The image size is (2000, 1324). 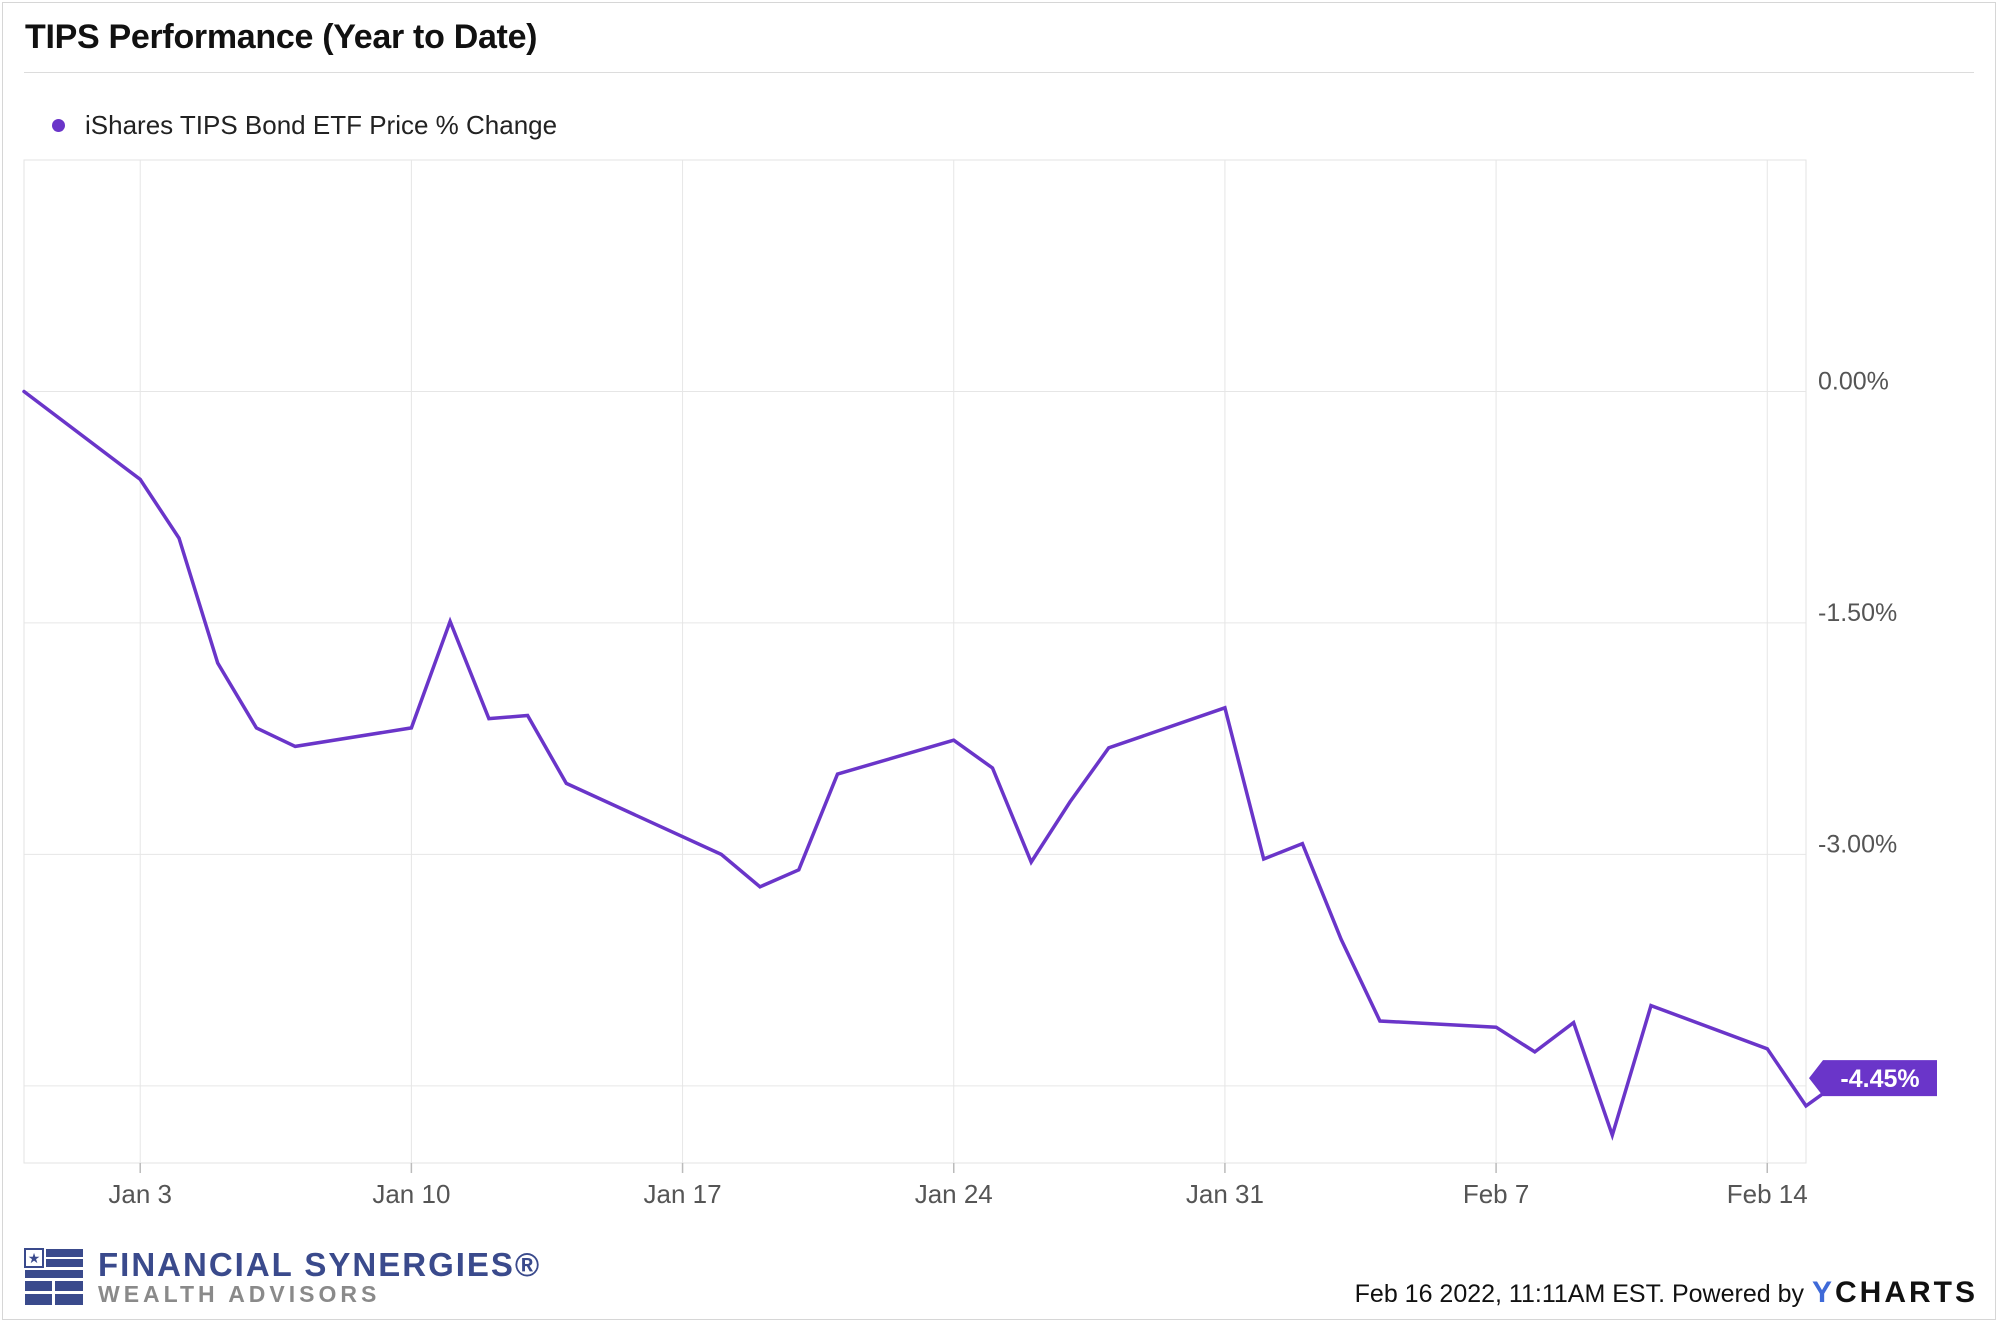 I want to click on x-tick-label: Feb 7, so click(x=1496, y=1194).